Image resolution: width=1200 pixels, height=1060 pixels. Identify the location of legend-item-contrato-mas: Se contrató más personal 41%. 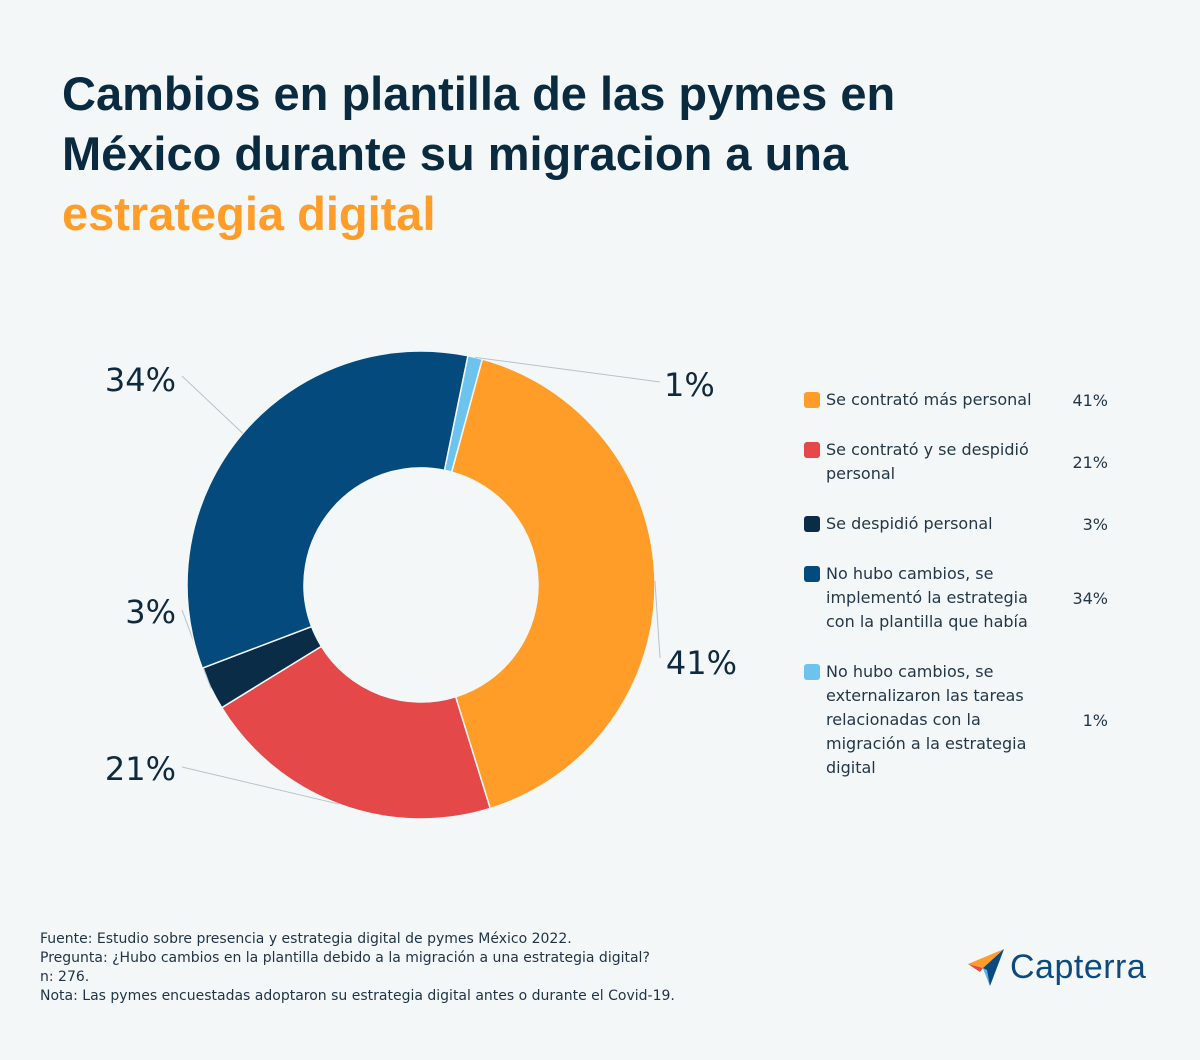
(956, 400).